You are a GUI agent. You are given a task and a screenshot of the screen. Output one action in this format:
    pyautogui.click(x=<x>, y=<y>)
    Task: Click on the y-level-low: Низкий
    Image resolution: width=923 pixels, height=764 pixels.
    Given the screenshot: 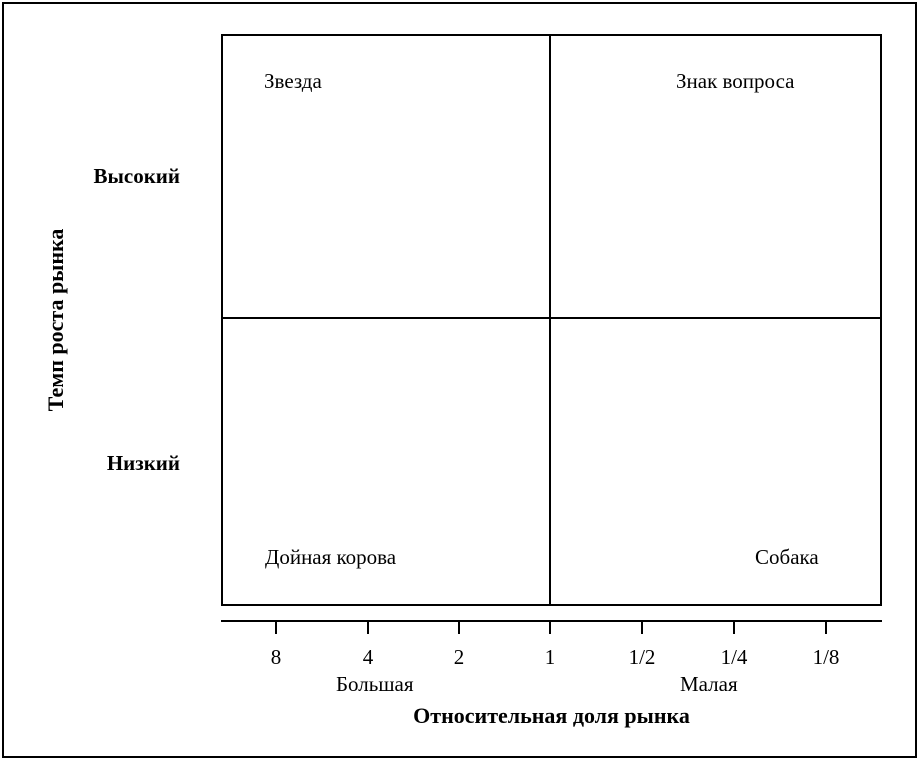 What is the action you would take?
    pyautogui.click(x=143, y=463)
    